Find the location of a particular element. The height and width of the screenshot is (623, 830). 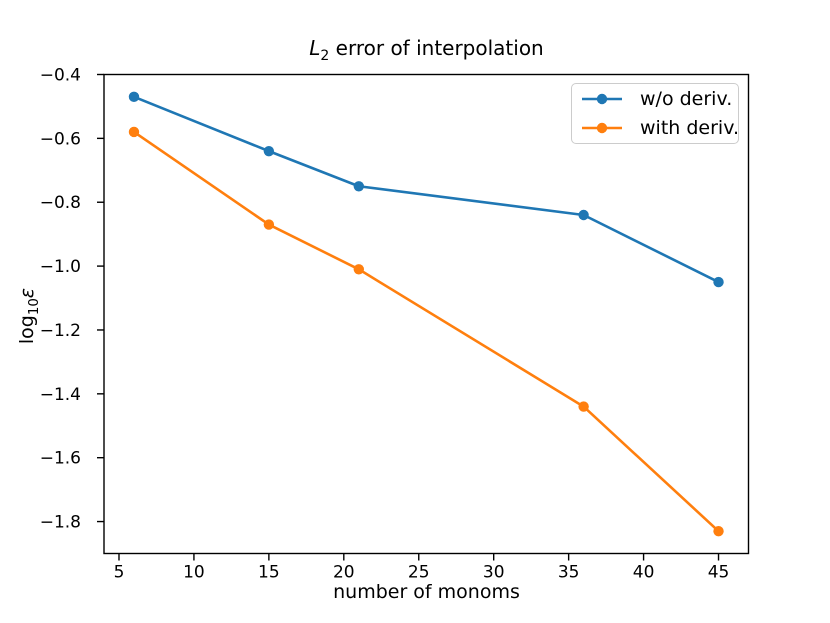

y-axis-label: log10ε is located at coordinates (28, 316).